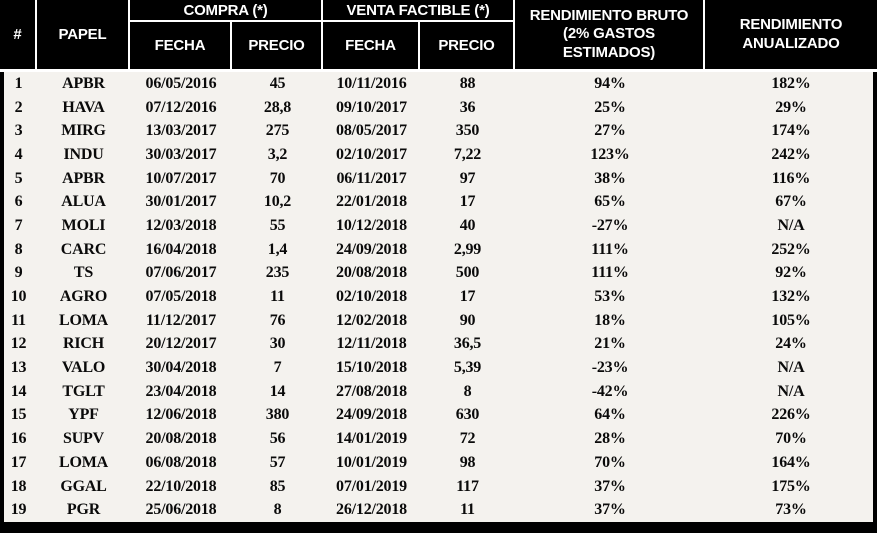  I want to click on rend-anual-line2: ANUALIZADO, so click(791, 43).